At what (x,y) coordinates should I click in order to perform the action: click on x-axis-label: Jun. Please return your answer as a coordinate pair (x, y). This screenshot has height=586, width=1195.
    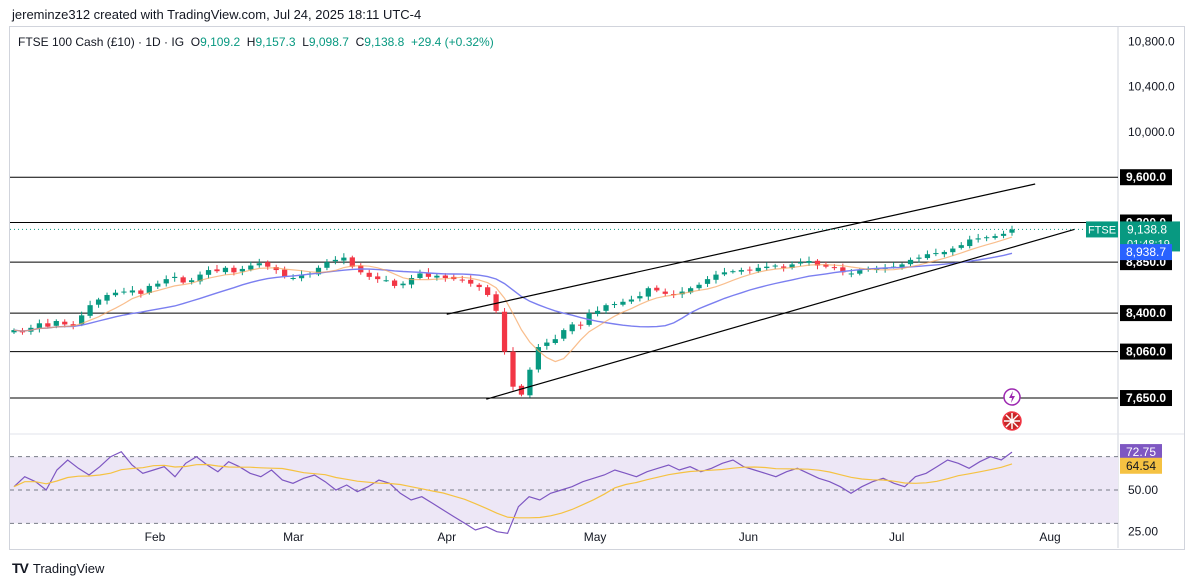
    Looking at the image, I should click on (748, 537).